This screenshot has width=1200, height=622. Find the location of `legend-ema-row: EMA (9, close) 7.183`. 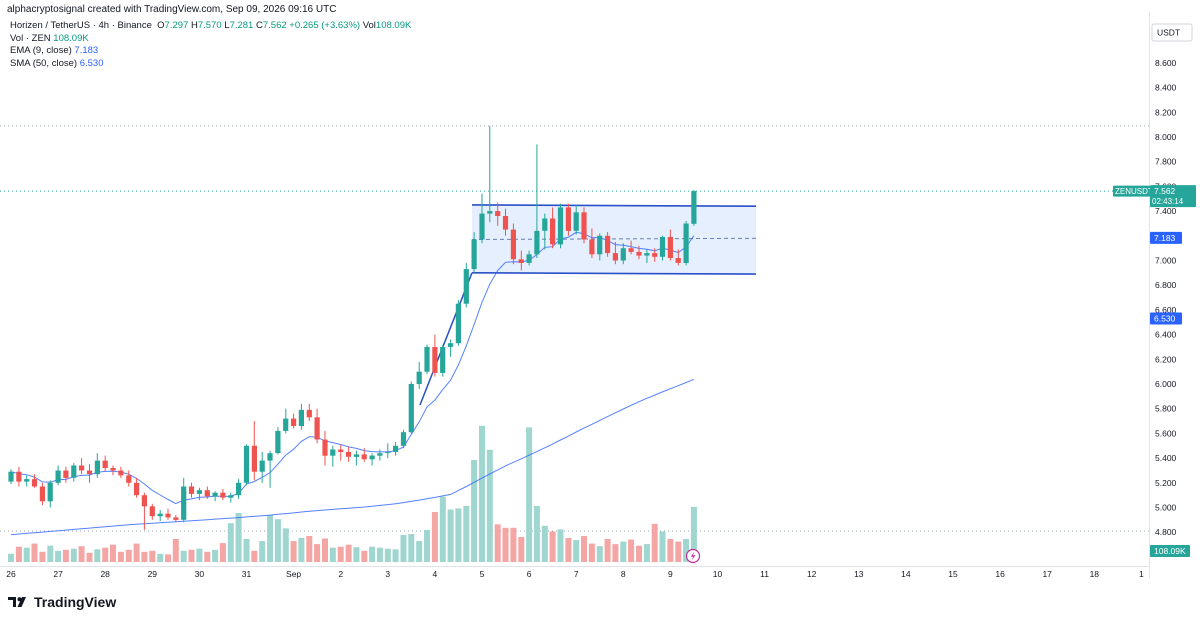

legend-ema-row: EMA (9, close) 7.183 is located at coordinates (210, 51).